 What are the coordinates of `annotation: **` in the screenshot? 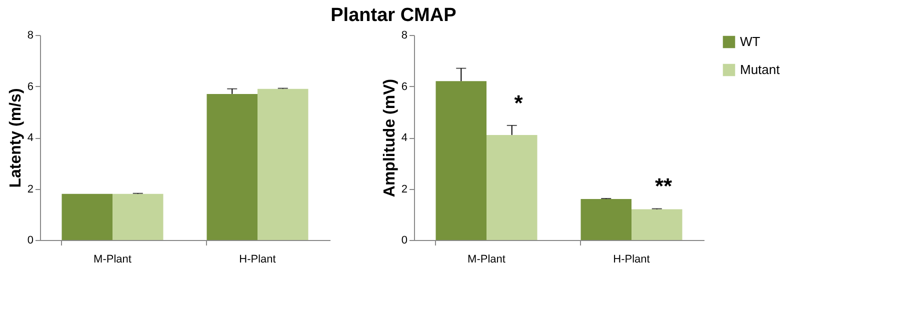 It's located at (663, 186).